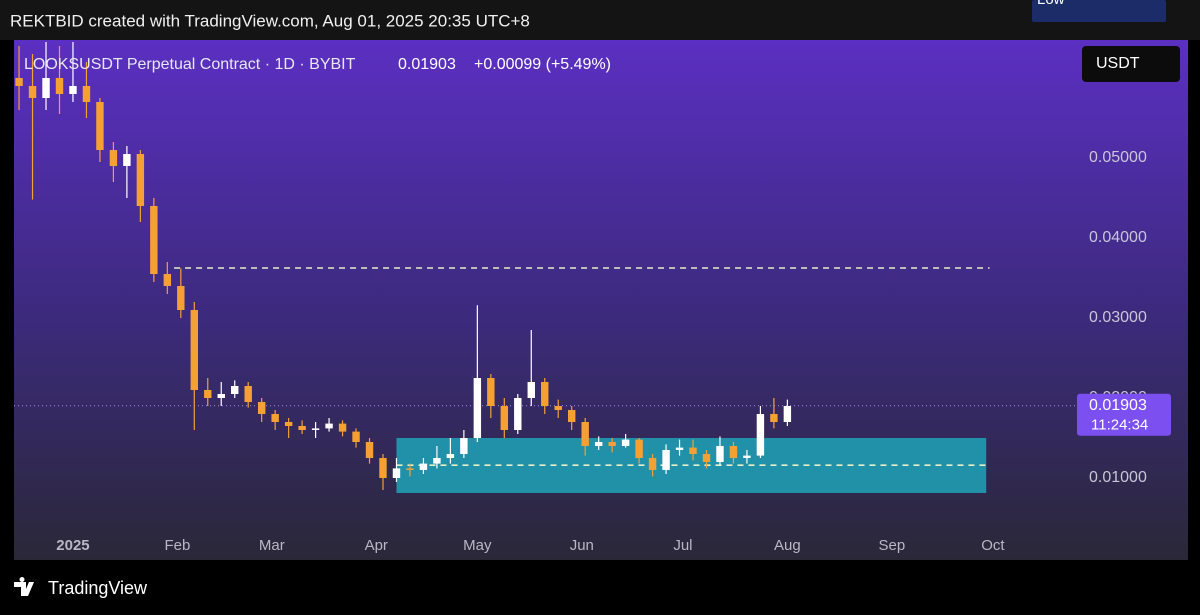  I want to click on y-tick-label: 0.01000, so click(1118, 477).